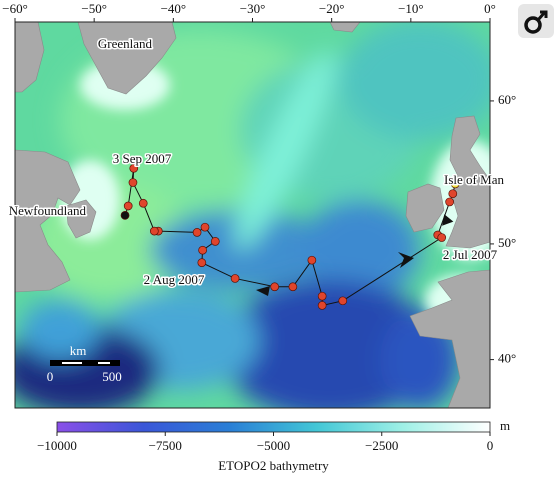 This screenshot has height=478, width=558. What do you see at coordinates (165, 445) in the screenshot?
I see `colorbar-tick-label: −7500` at bounding box center [165, 445].